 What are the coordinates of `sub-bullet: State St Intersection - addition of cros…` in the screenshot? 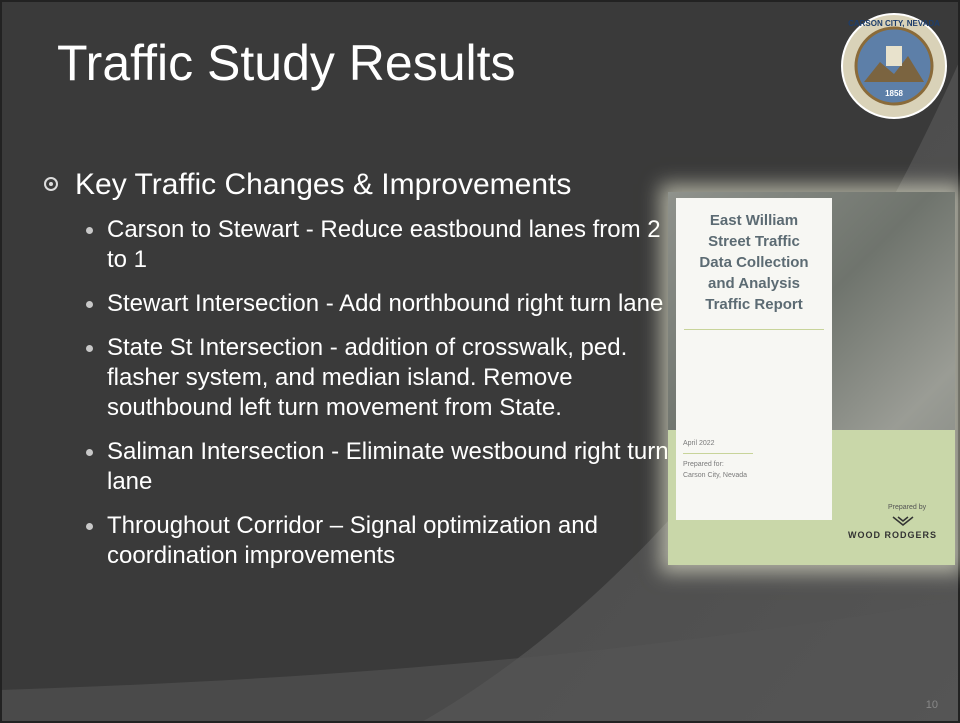 It's located at (378, 378).